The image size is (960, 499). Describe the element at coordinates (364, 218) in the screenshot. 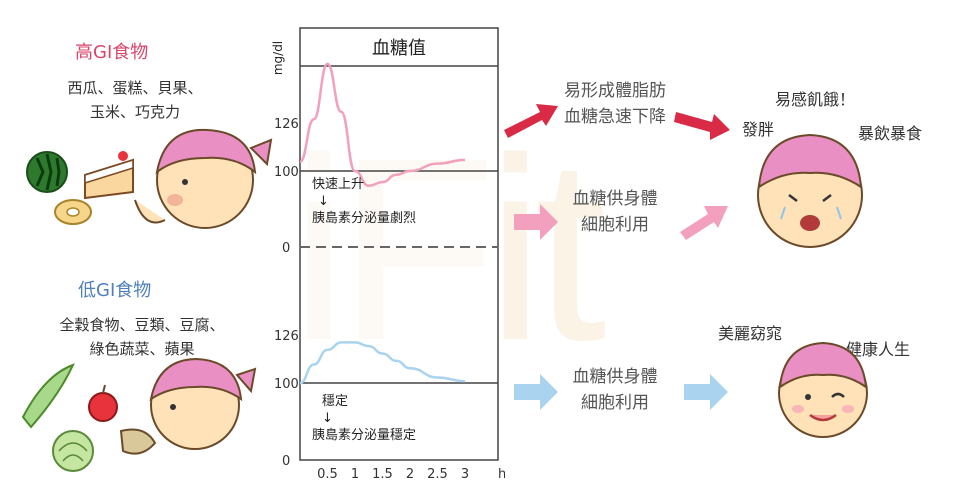

I see `upper-note-line2: 胰島素分泌量劇烈` at that location.